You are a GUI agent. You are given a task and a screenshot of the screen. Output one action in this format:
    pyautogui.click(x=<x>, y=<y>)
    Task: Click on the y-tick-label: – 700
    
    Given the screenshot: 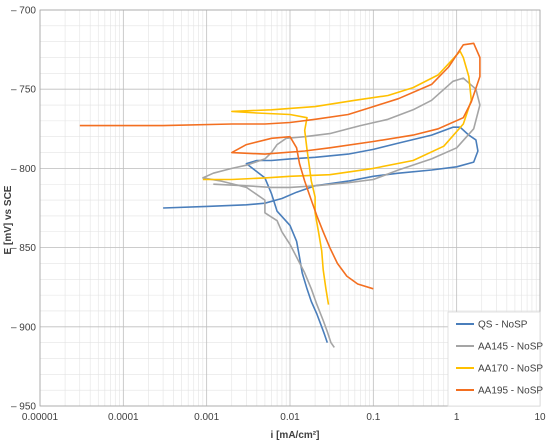 What is the action you would take?
    pyautogui.click(x=23, y=11)
    